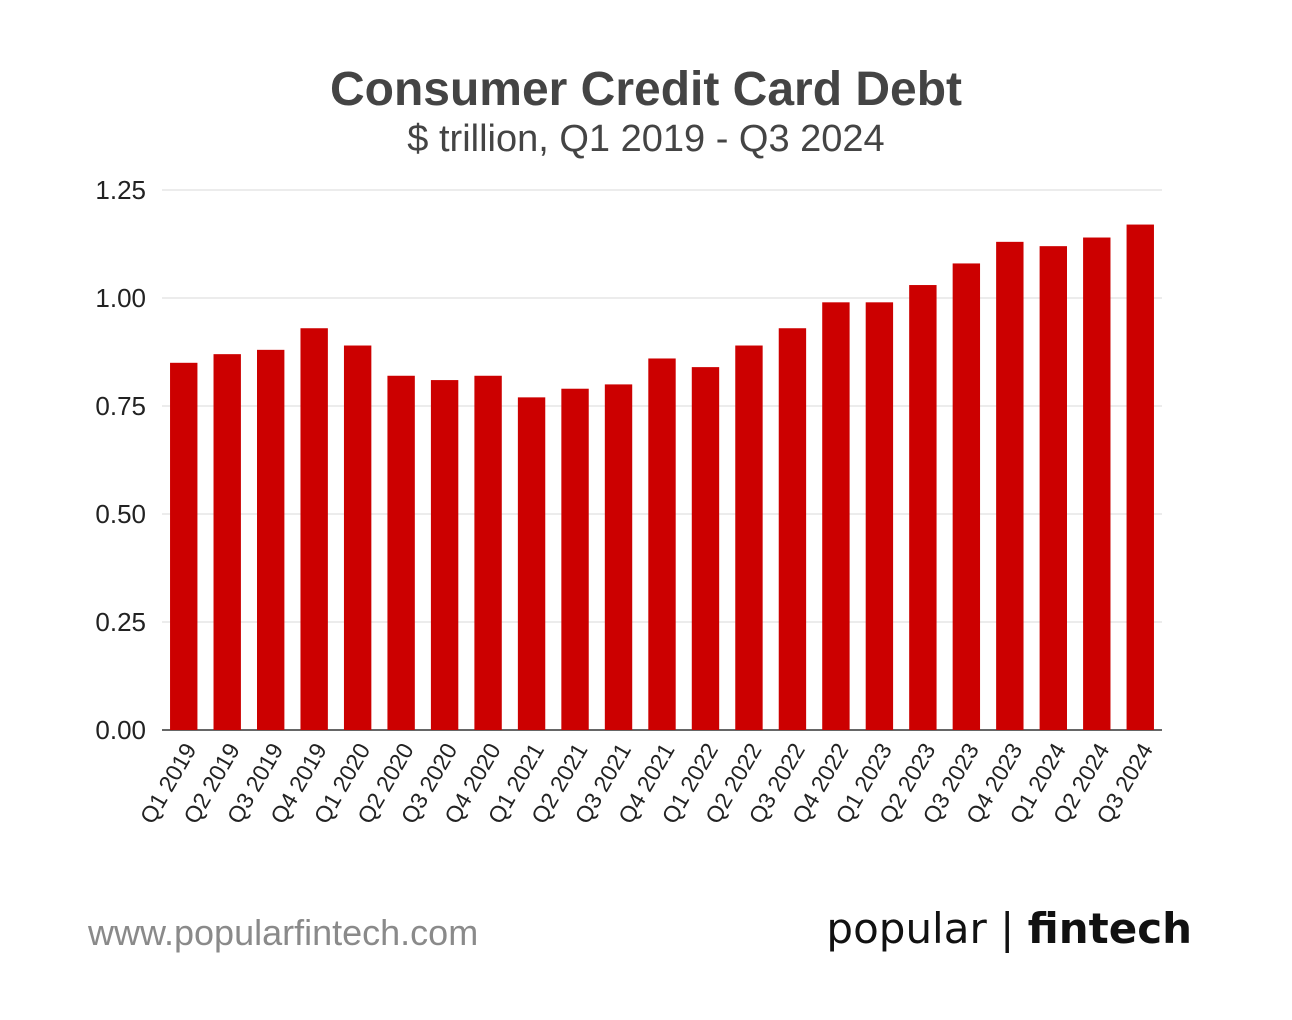  What do you see at coordinates (283, 932) in the screenshot?
I see `website-url: www.popularfintech.com` at bounding box center [283, 932].